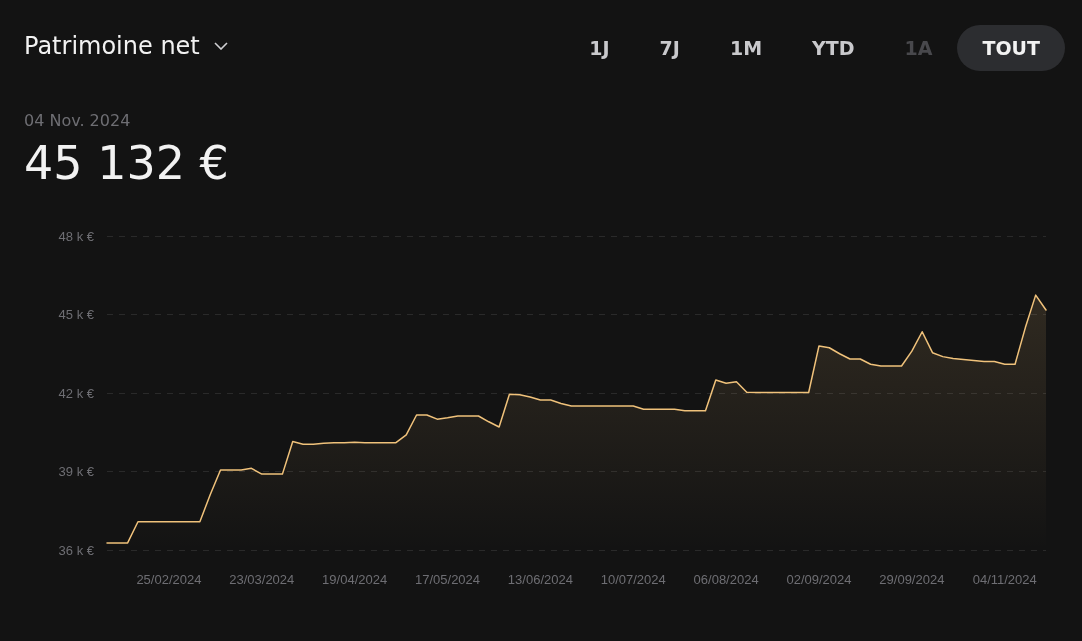 The image size is (1082, 641). Describe the element at coordinates (262, 579) in the screenshot. I see `x-tick-label: 23/03/2024` at that location.